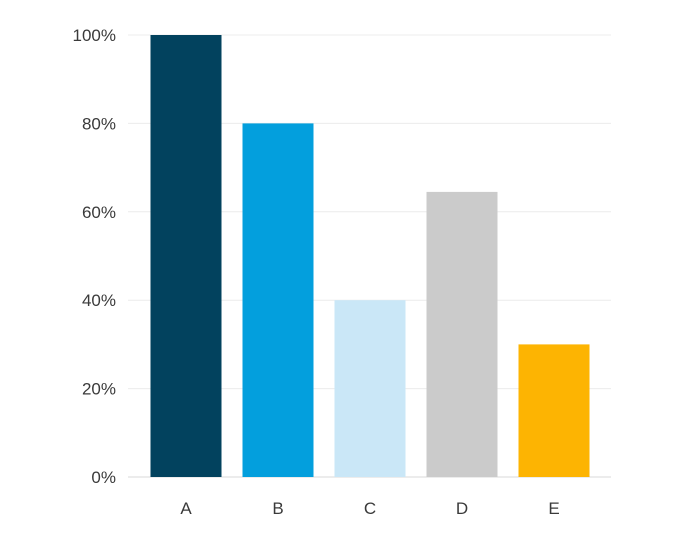 The height and width of the screenshot is (552, 688). I want to click on bar-d, so click(462, 334).